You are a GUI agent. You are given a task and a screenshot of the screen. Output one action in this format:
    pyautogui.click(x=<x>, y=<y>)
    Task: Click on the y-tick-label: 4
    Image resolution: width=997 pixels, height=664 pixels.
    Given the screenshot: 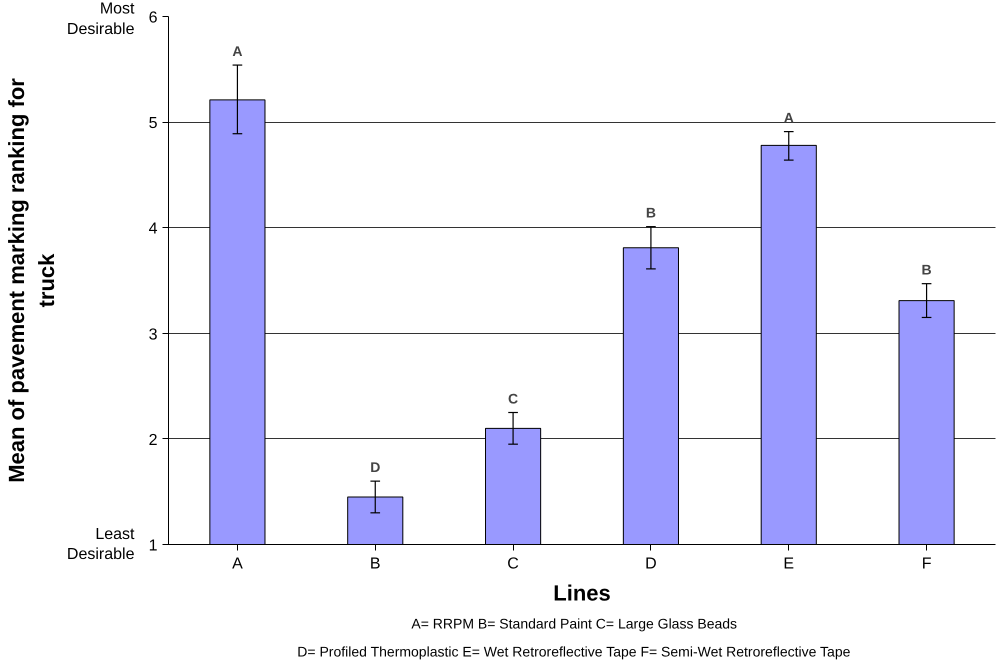 What is the action you would take?
    pyautogui.click(x=153, y=229)
    